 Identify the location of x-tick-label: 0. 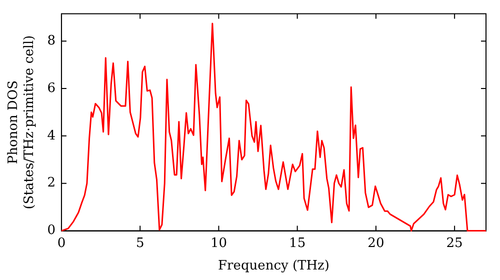
(61, 243).